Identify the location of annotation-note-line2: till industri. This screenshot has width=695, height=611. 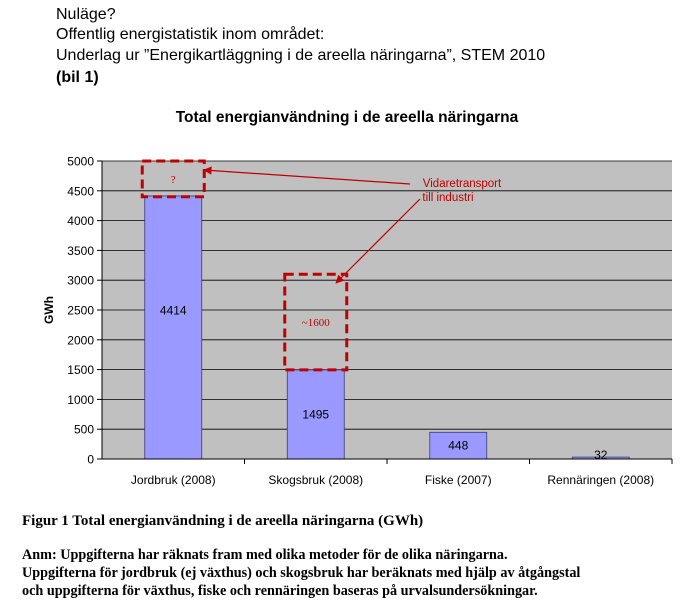
(447, 198).